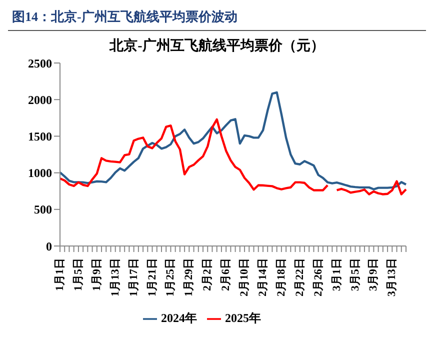 This screenshot has height=340, width=434. I want to click on x-tick-label: 1月21日, so click(152, 277).